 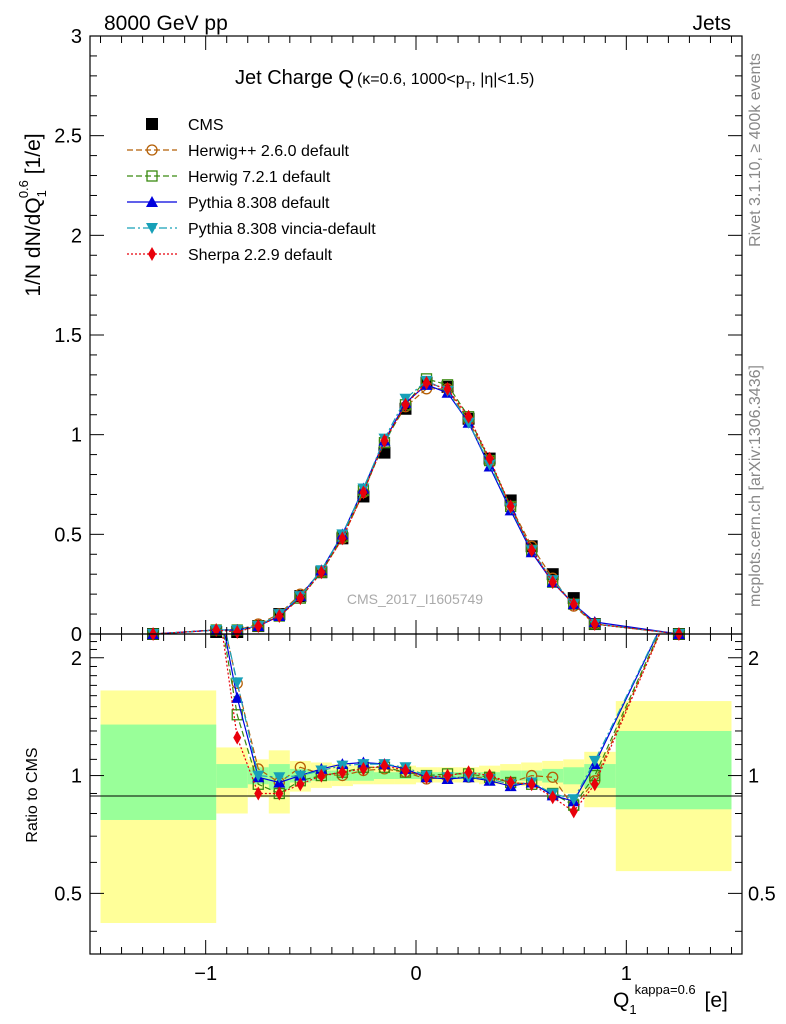 I want to click on main-ytick-label: 1, so click(x=76, y=436).